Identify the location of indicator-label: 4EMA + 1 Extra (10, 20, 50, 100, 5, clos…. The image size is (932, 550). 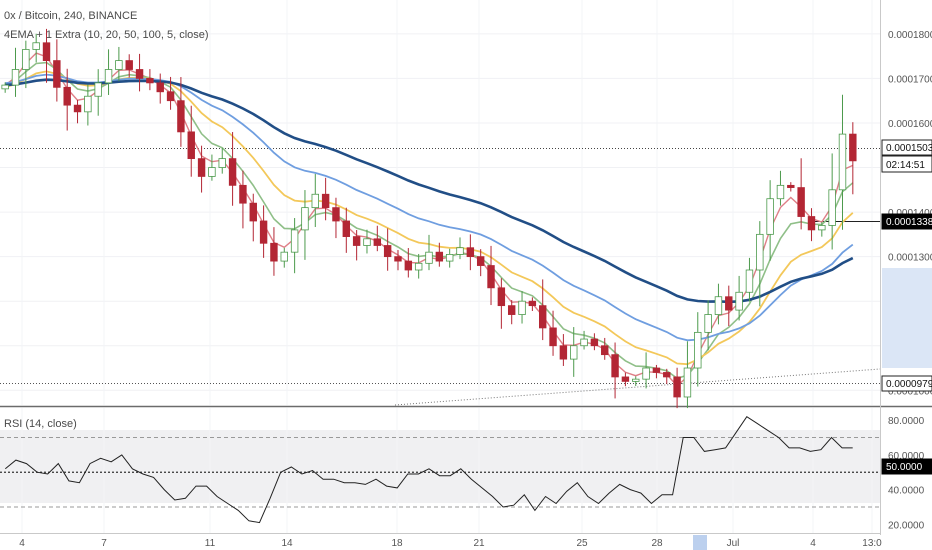
(106, 35).